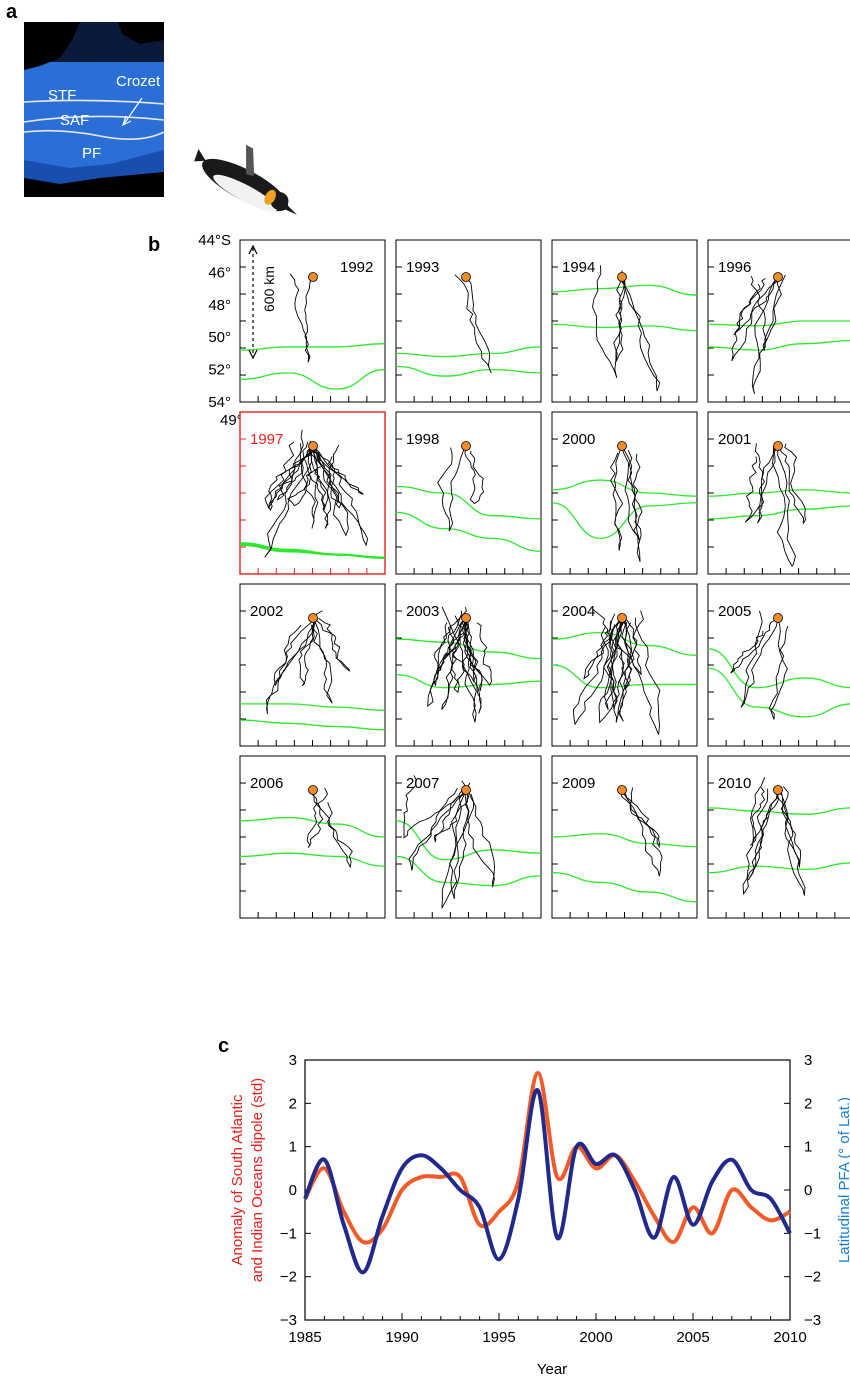 The width and height of the screenshot is (850, 1380). What do you see at coordinates (422, 267) in the screenshot?
I see `year-label: 1993` at bounding box center [422, 267].